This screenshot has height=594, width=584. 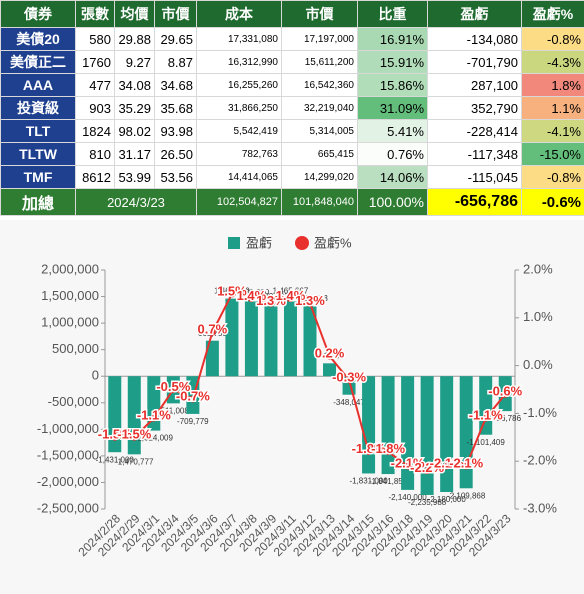 I want to click on table-row: 債券 張數 均價 市價 成本 市價 比重 盈虧 盈虧%, so click(x=292, y=14).